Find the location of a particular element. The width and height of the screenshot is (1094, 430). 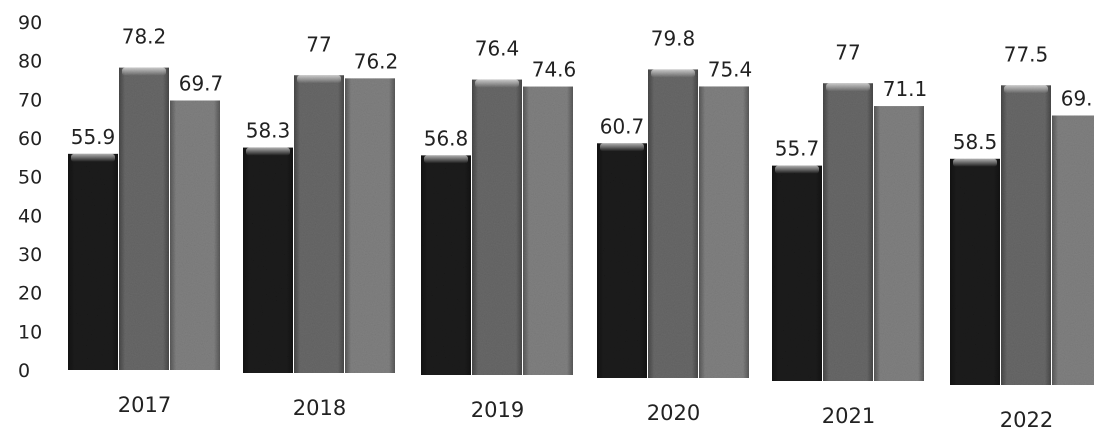

data-label: 76.4 is located at coordinates (497, 49).